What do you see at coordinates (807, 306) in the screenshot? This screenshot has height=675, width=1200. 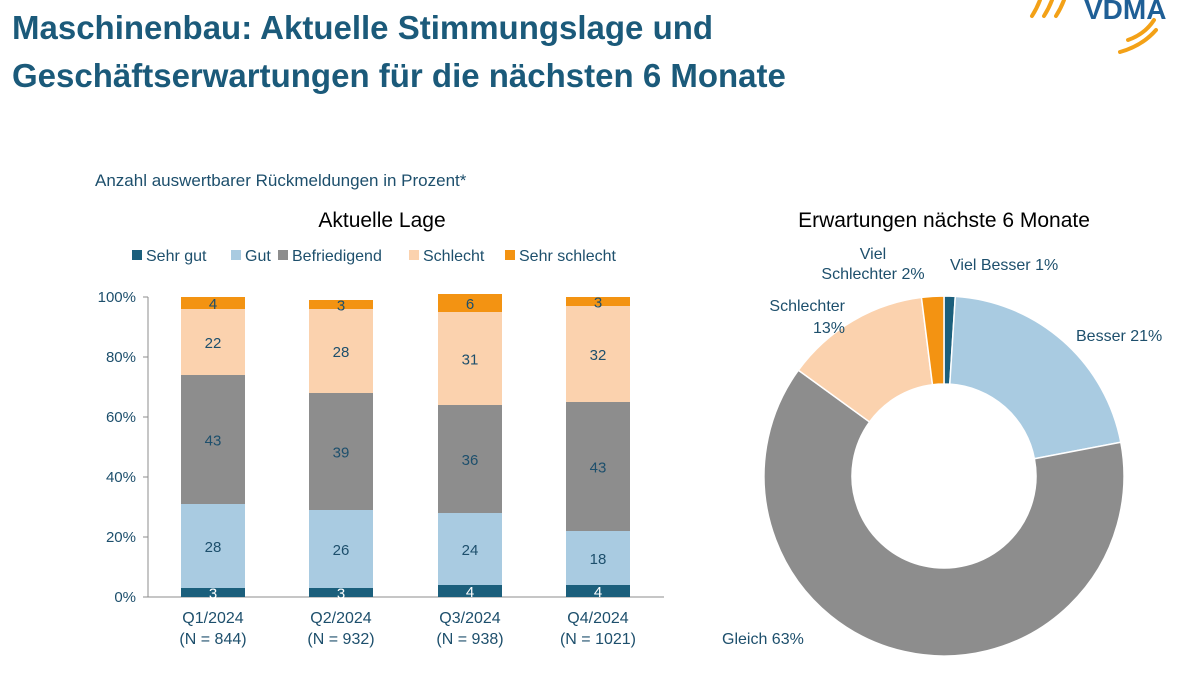 I see `donut-label: Schlechter` at bounding box center [807, 306].